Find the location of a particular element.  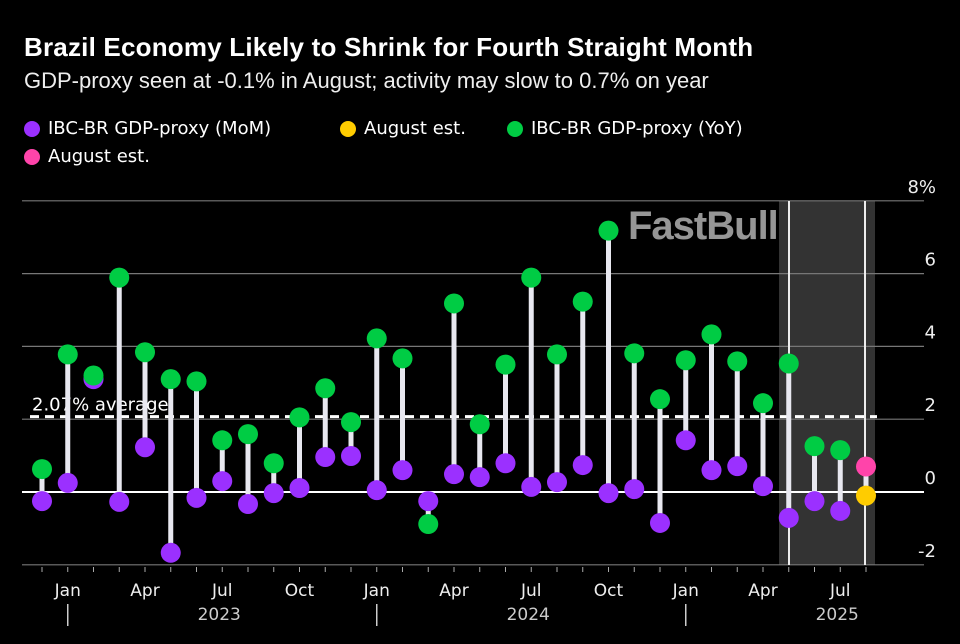

legend-label: IBC-BR GDP-proxy (MoM) is located at coordinates (160, 128).